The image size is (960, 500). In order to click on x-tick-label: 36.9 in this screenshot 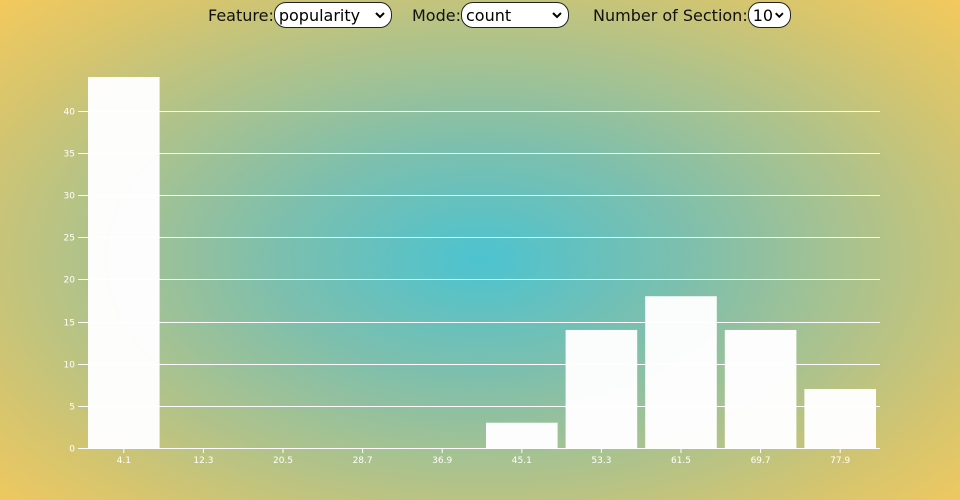, I will do `click(442, 461)`.